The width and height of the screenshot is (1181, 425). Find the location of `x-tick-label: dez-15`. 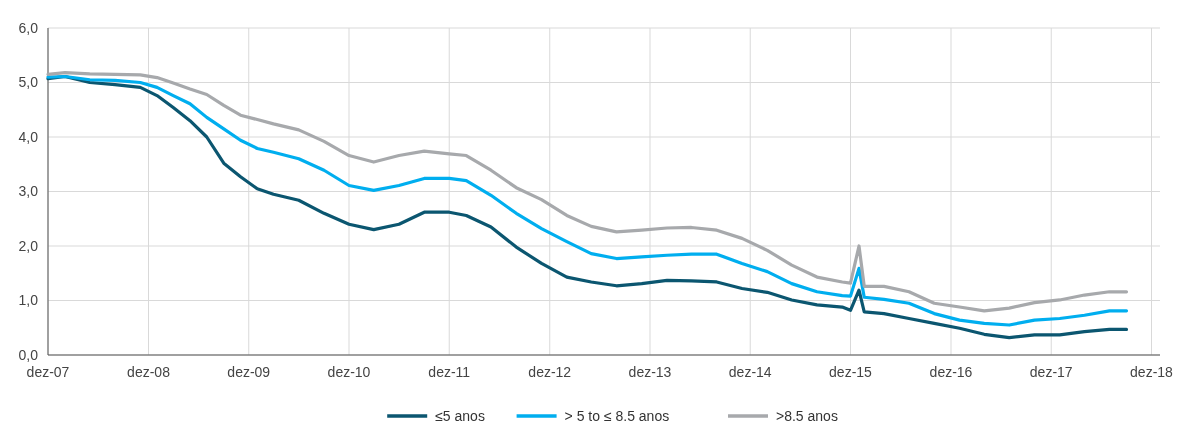

x-tick-label: dez-15 is located at coordinates (851, 372).